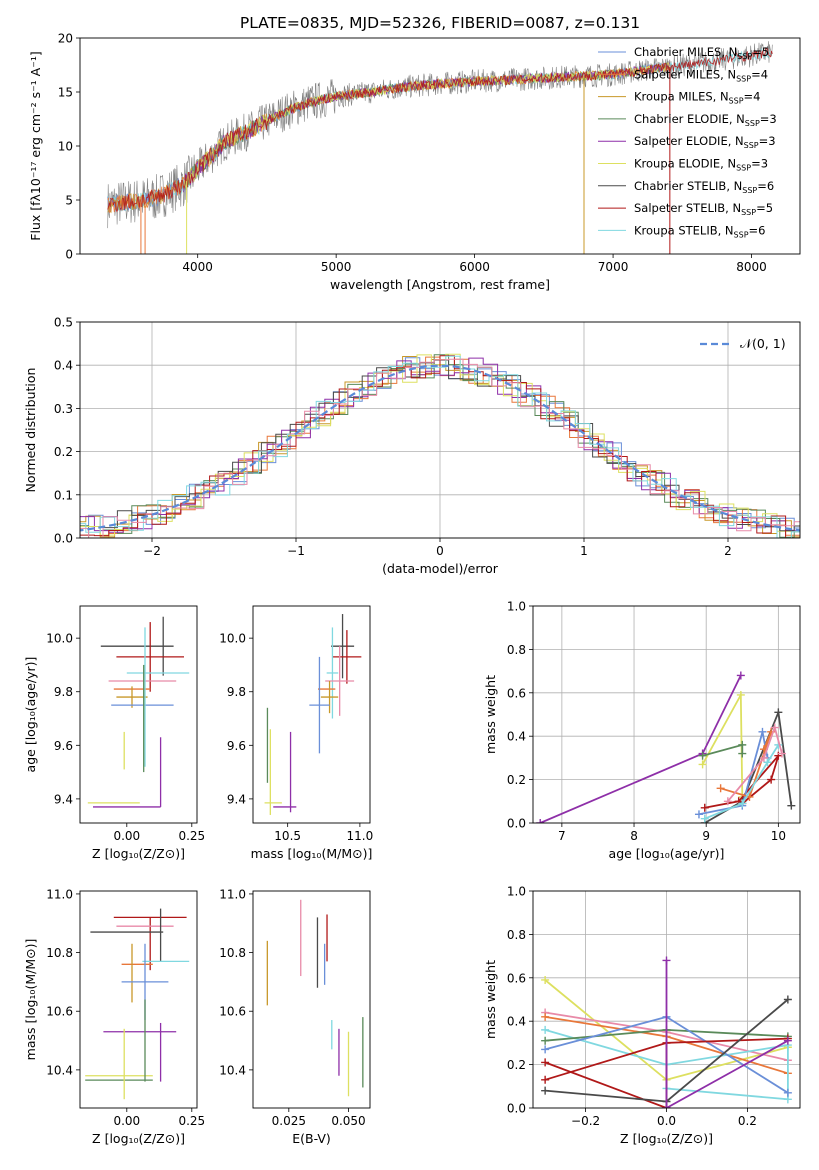 The width and height of the screenshot is (819, 1170). Describe the element at coordinates (30, 1000) in the screenshot. I see `y-axis-label: mass [log₁₀(M/M⊙)]` at that location.